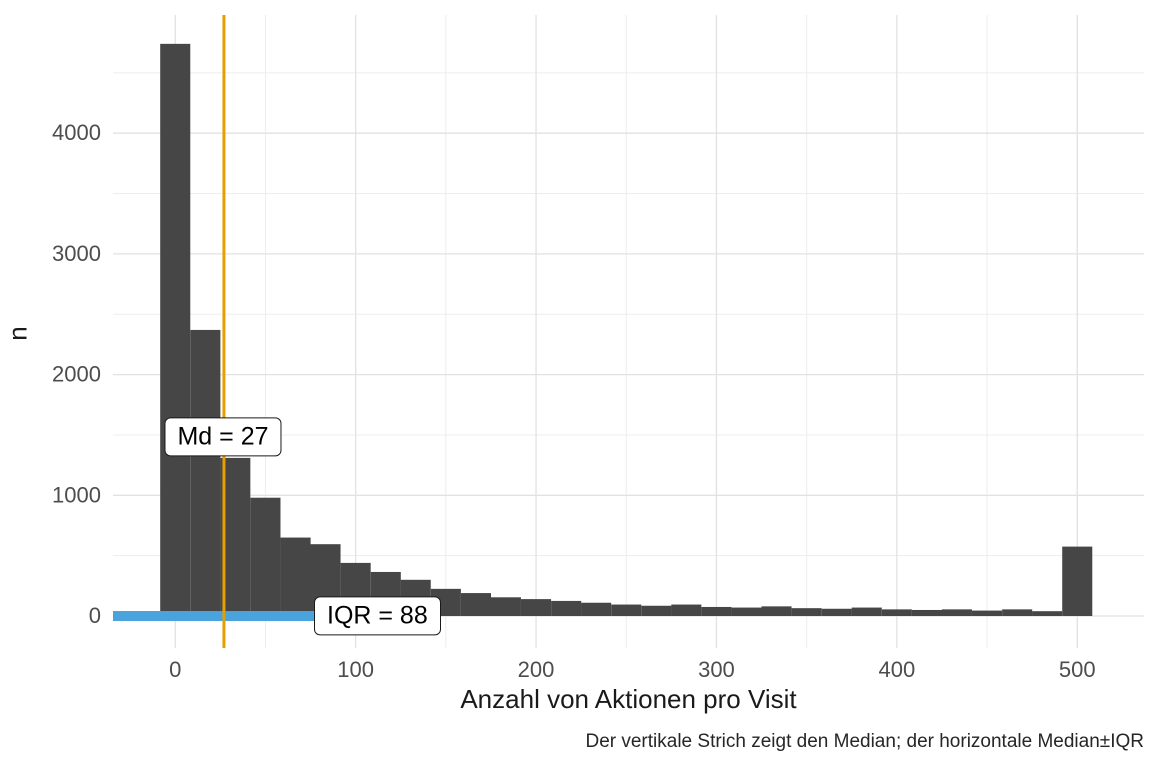 Image resolution: width=1152 pixels, height=768 pixels. I want to click on x-tick-label: 200, so click(536, 669).